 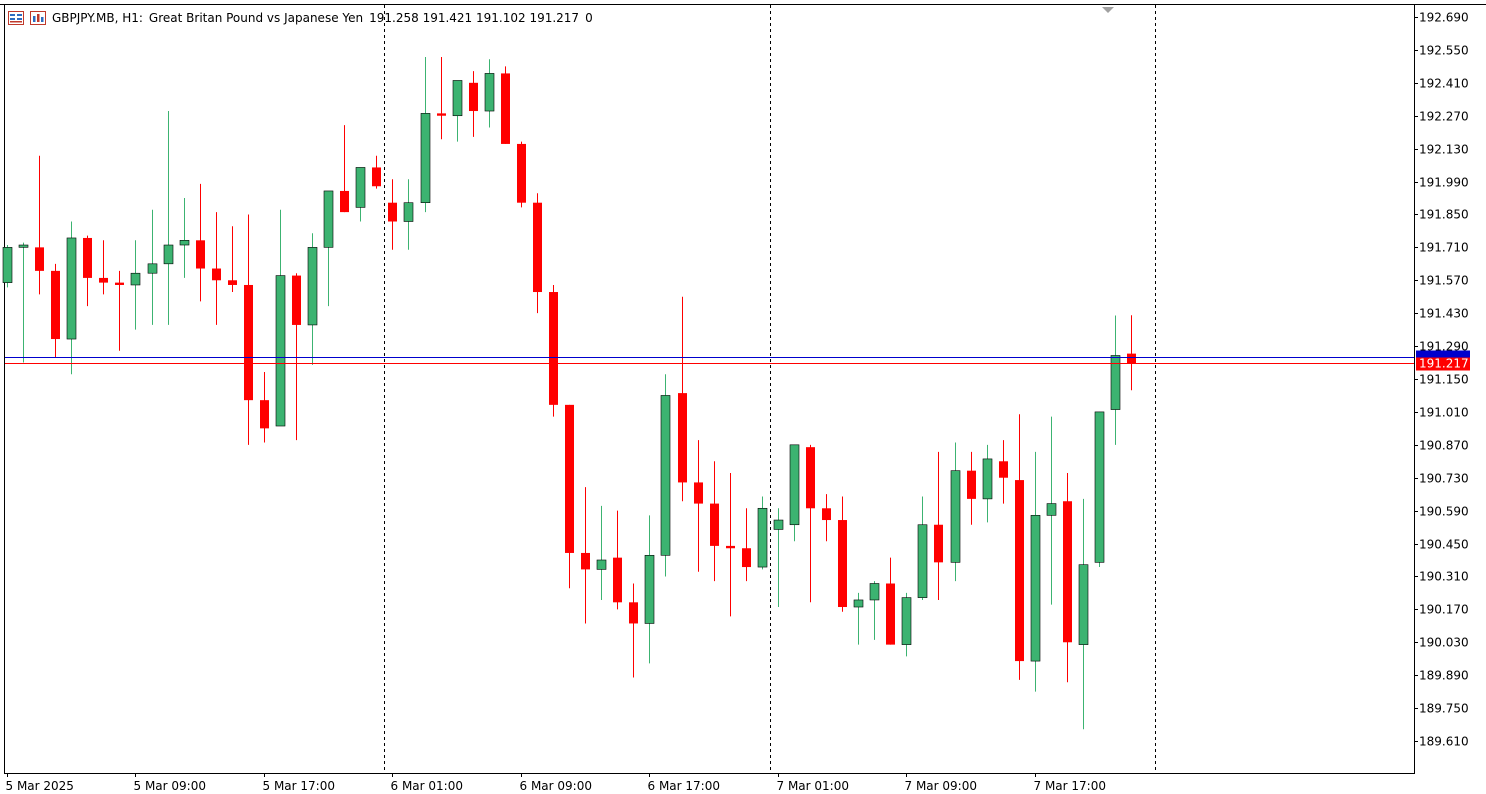 What do you see at coordinates (40, 786) in the screenshot?
I see `x-tick-label: 5 Mar 2025` at bounding box center [40, 786].